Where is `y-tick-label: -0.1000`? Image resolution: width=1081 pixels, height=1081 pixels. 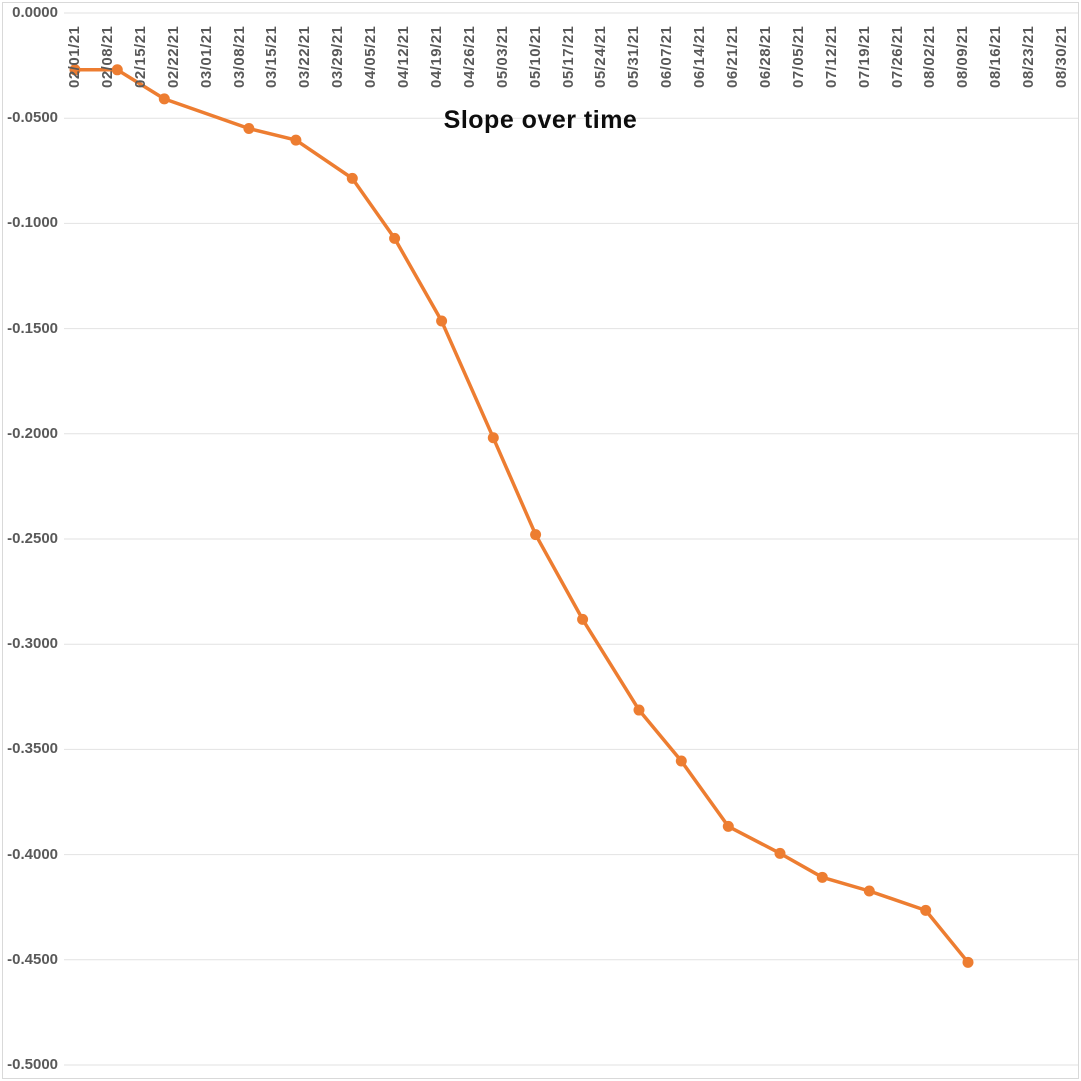 y-tick-label: -0.1000 is located at coordinates (32, 223).